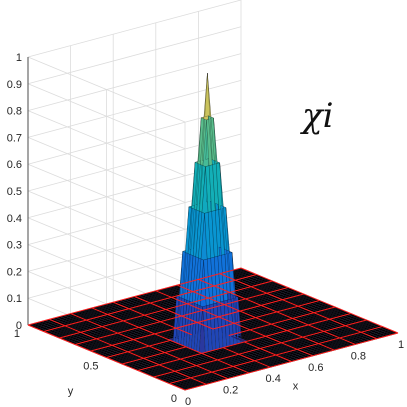 This screenshot has height=407, width=407. I want to click on x-axis-label: x, so click(296, 387).